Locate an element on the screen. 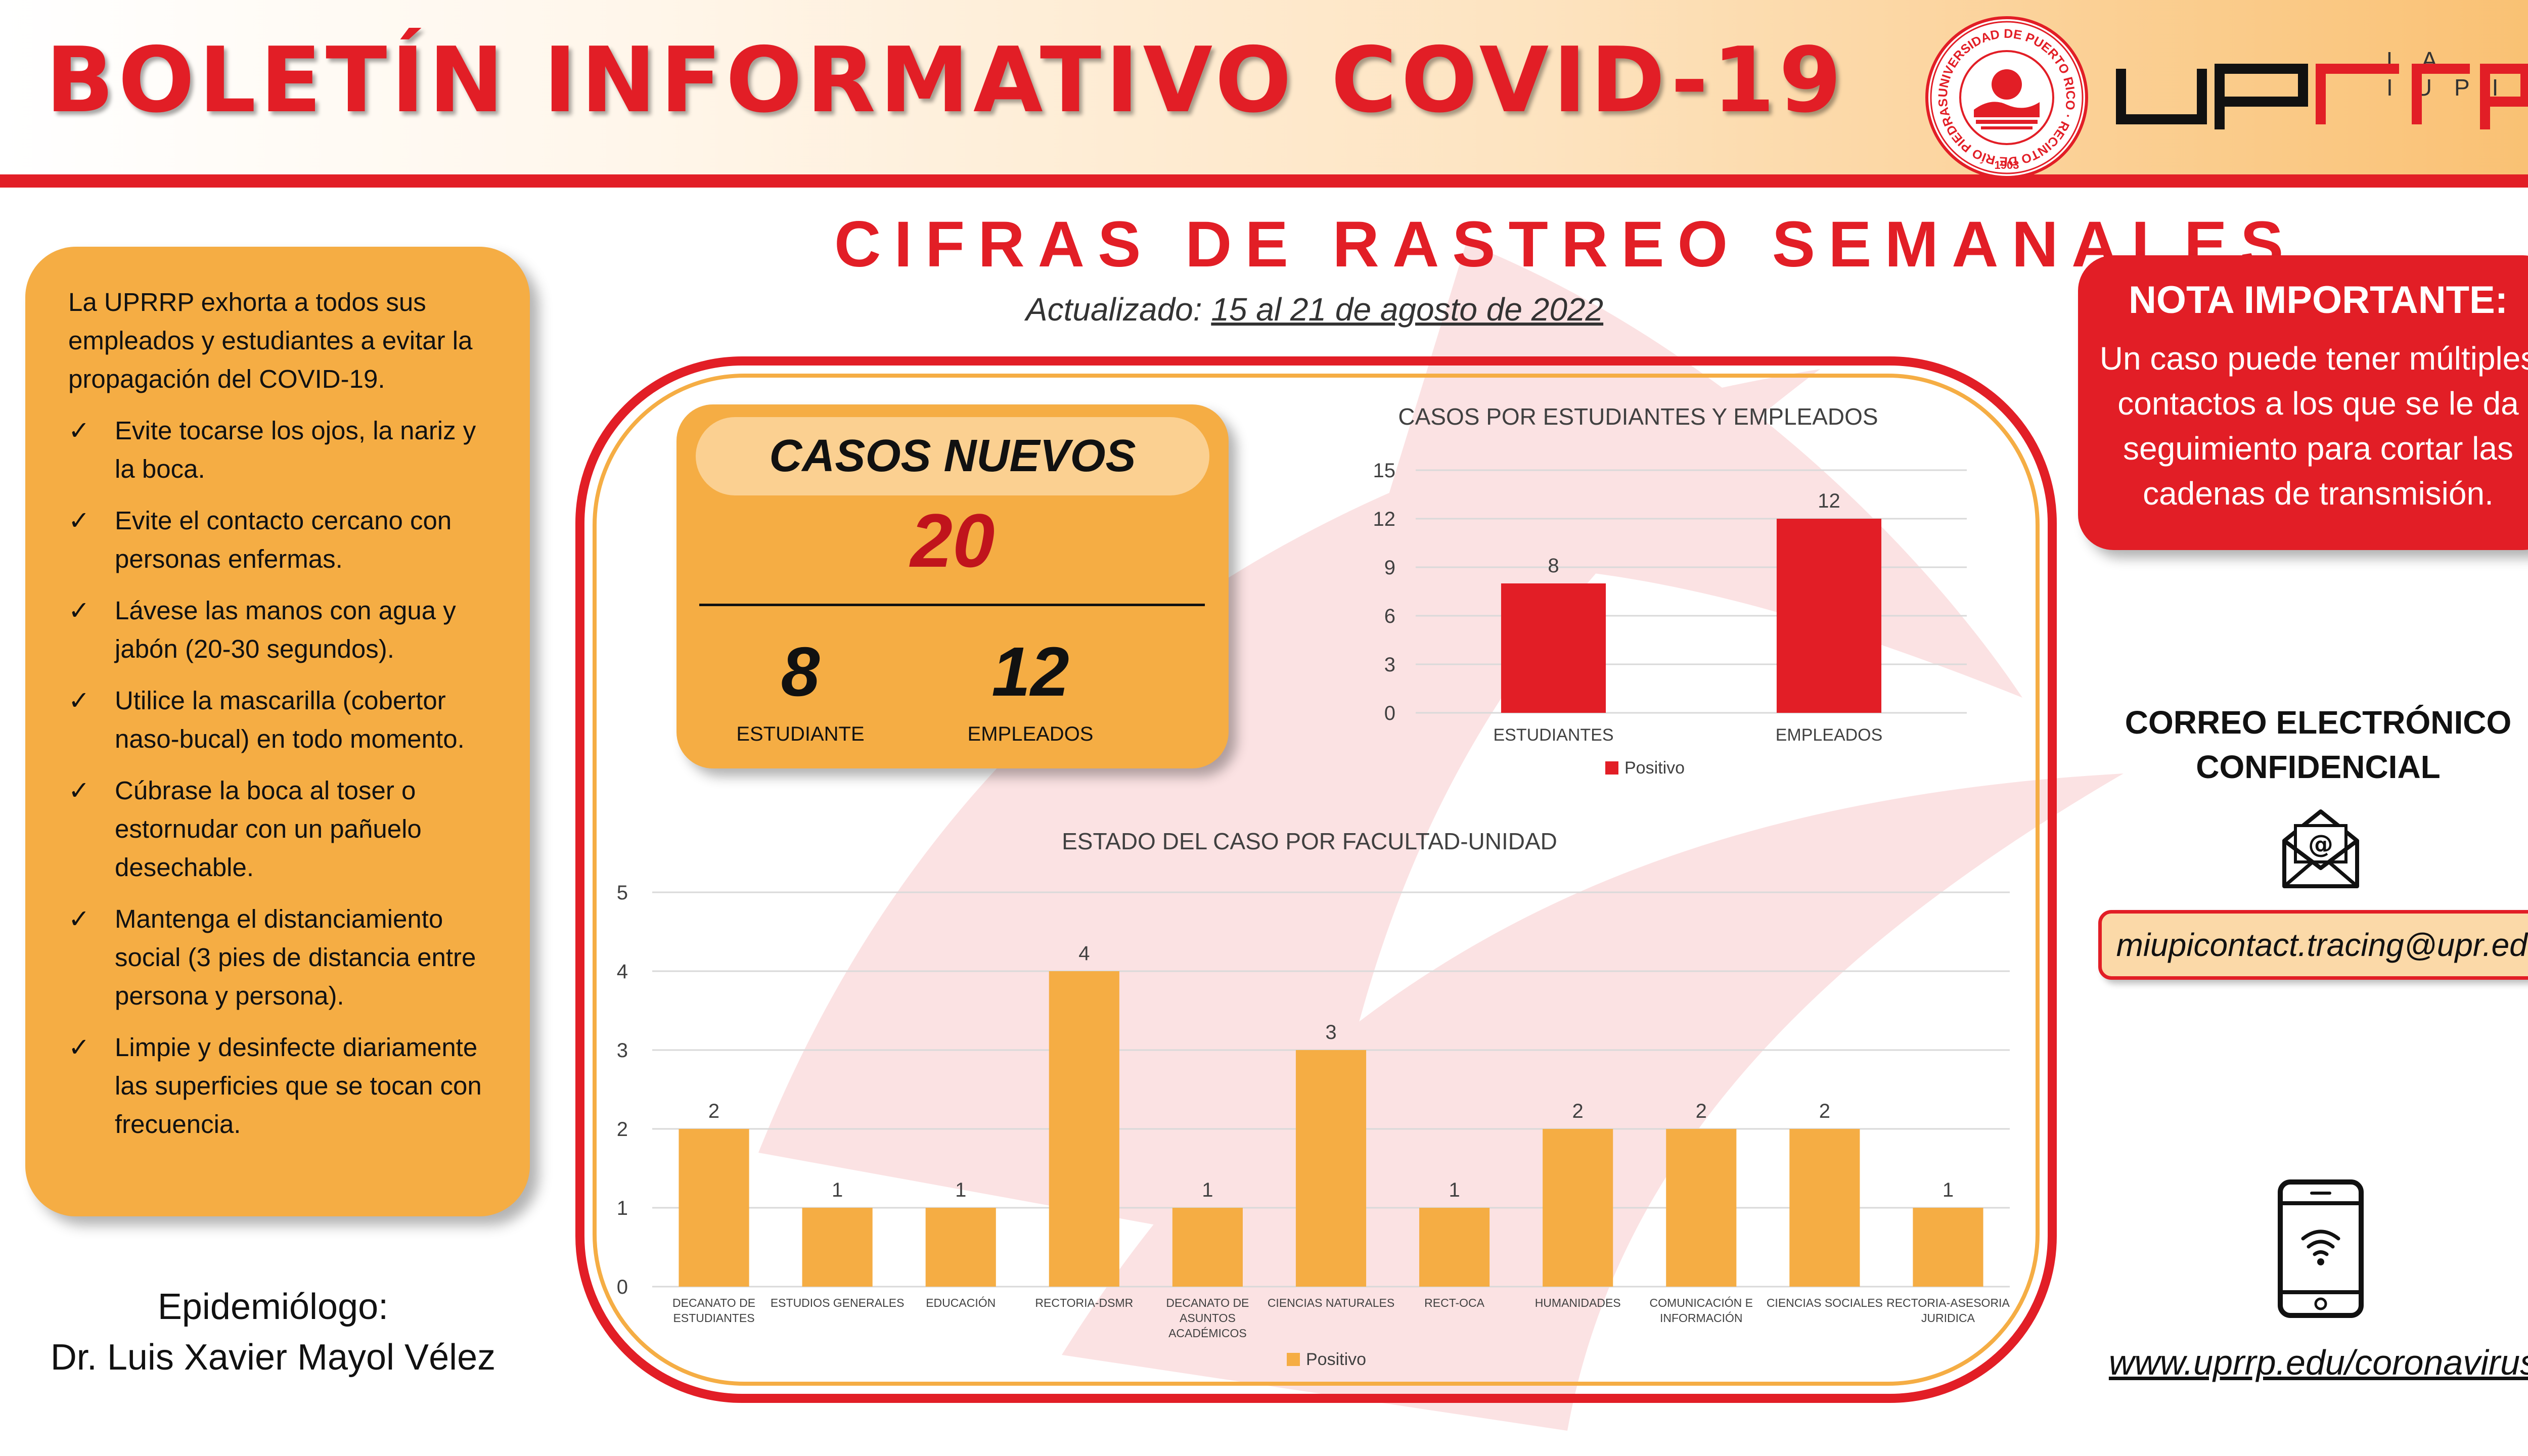 Image resolution: width=2528 pixels, height=1456 pixels. data-label: 8 is located at coordinates (1554, 566).